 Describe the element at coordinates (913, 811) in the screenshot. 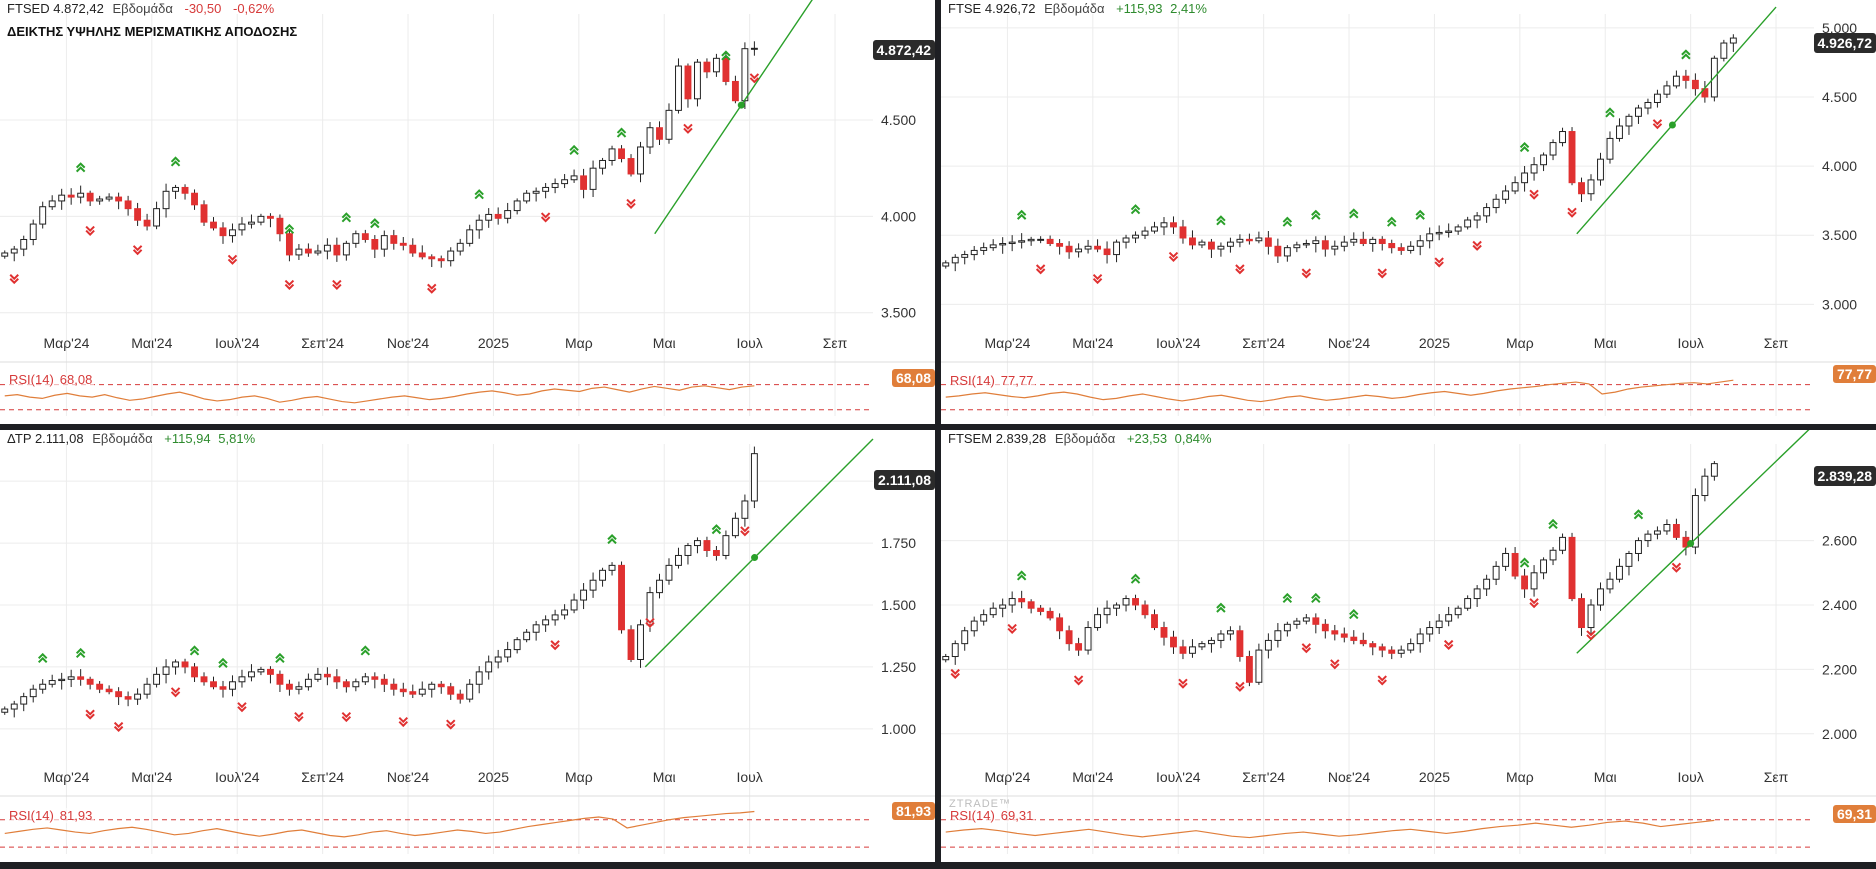

I see `rsi-value-tag: 81,93` at that location.